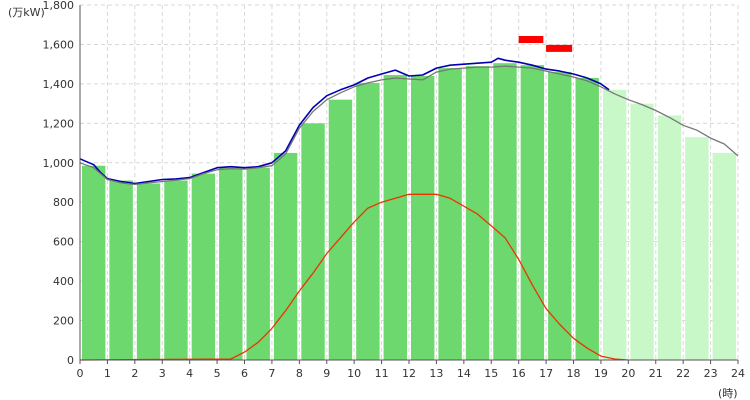 The image size is (750, 400). What do you see at coordinates (134, 373) in the screenshot?
I see `x-tick-label: 2` at bounding box center [134, 373].